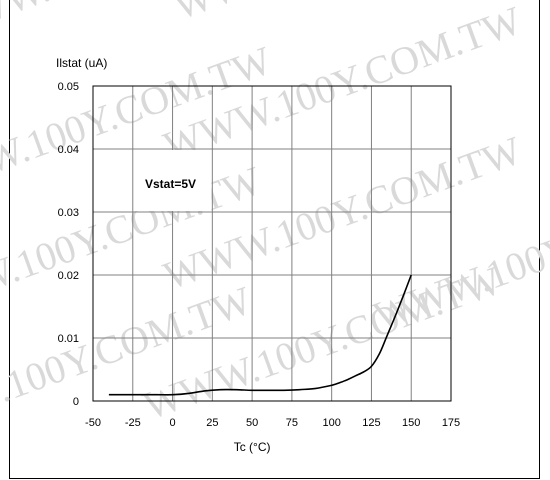  Describe the element at coordinates (93, 423) in the screenshot. I see `x-tick-label: -50` at that location.